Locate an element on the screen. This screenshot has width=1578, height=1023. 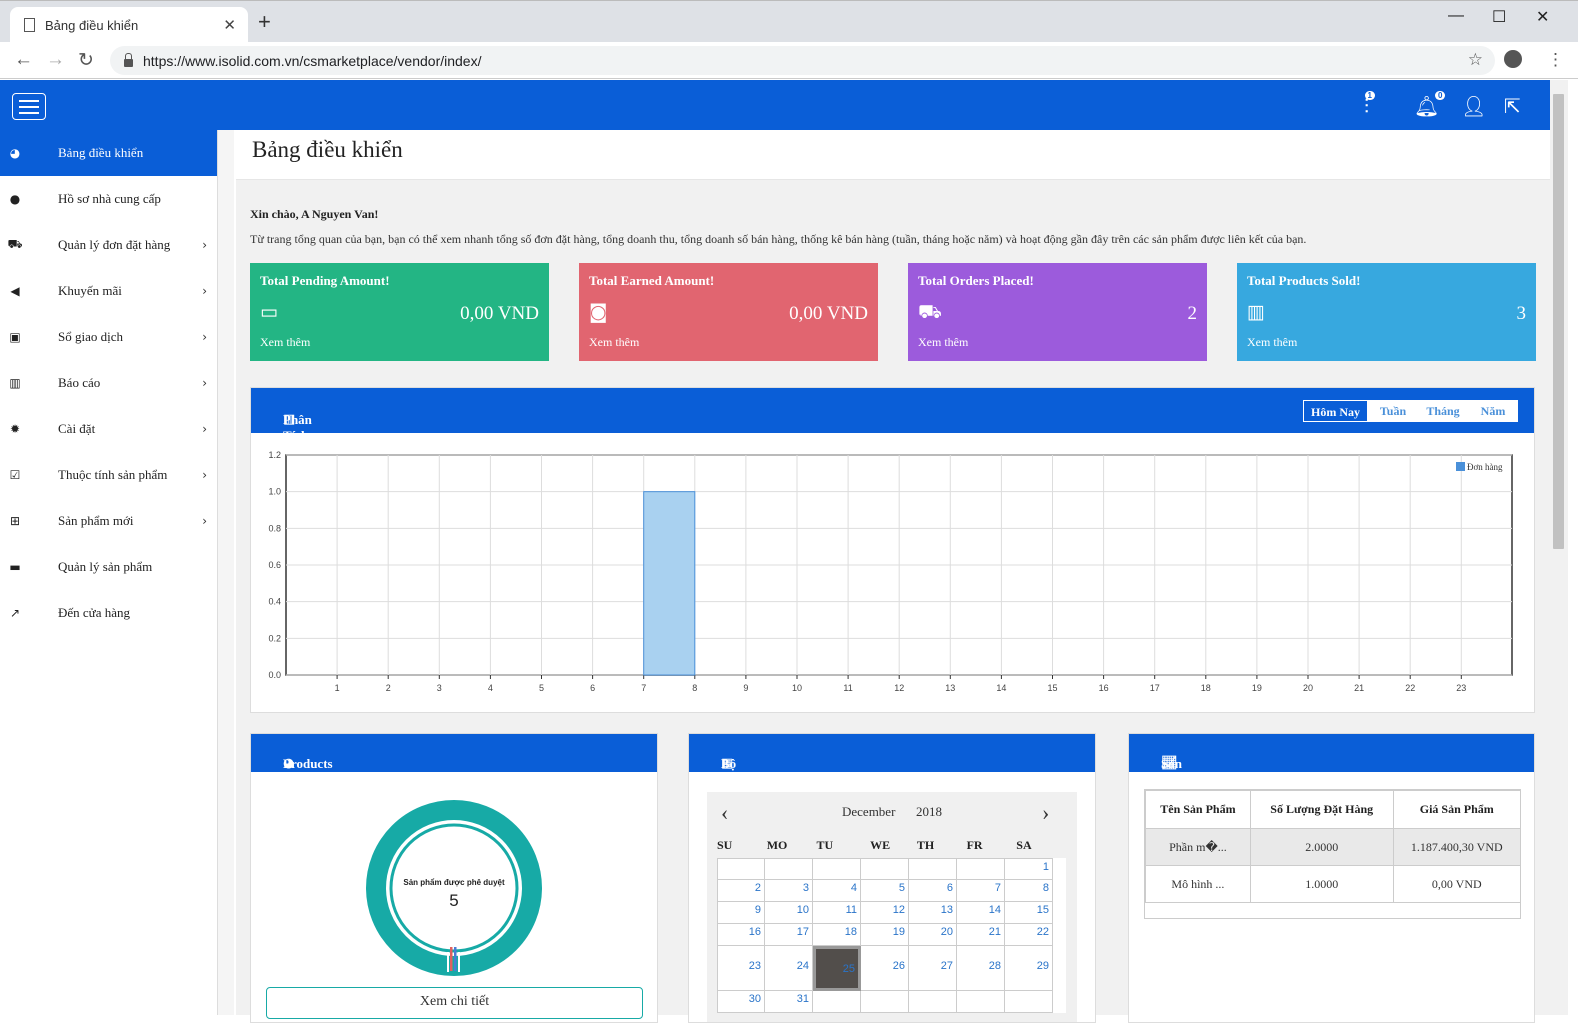
sidebar-item: ▬ Quản lý sản phẩm is located at coordinates (108, 567).